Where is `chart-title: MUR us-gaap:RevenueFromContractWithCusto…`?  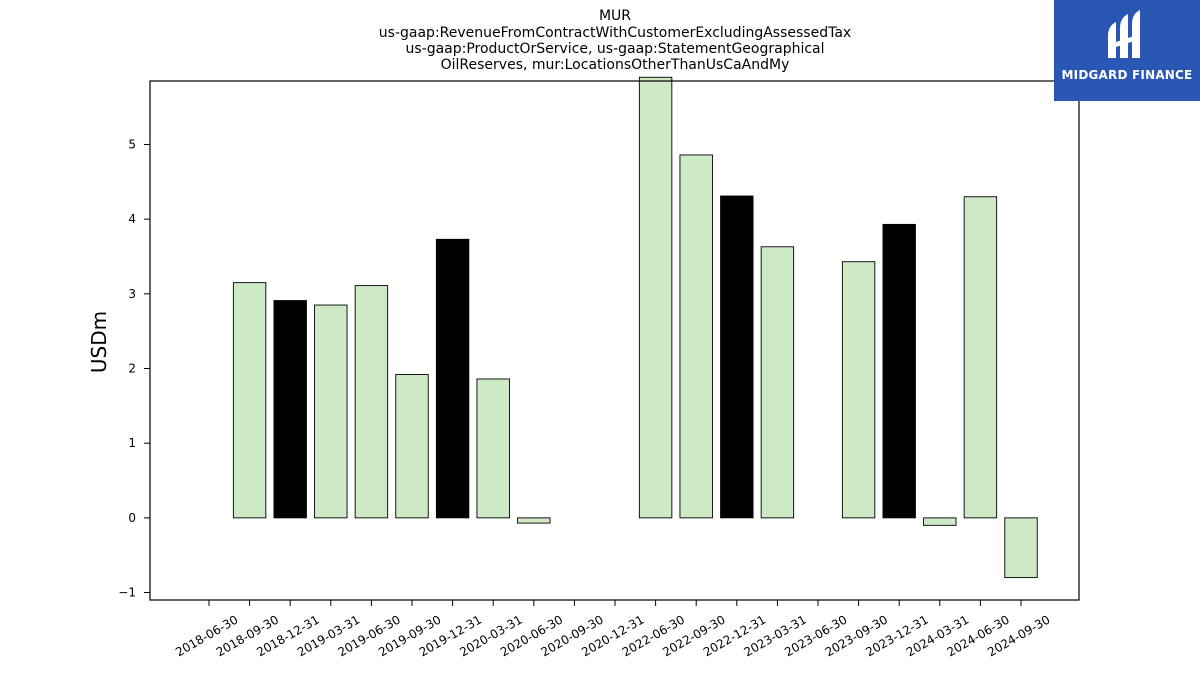 chart-title: MUR us-gaap:RevenueFromContractWithCusto… is located at coordinates (615, 40).